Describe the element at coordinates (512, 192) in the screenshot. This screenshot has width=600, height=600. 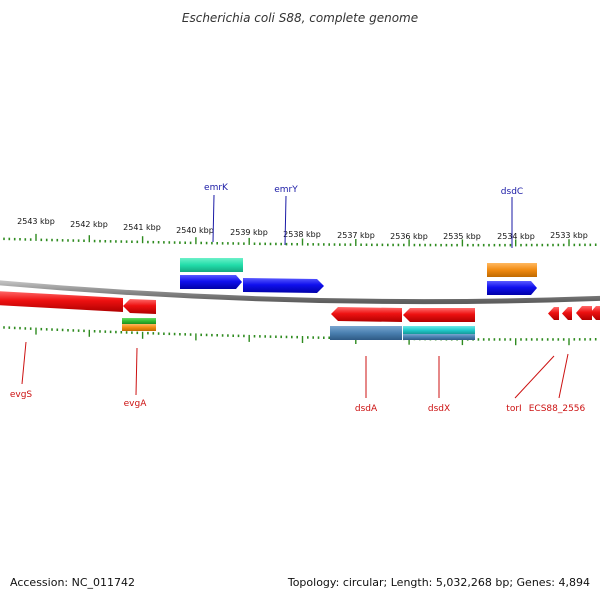
I see `gene-label-dsdC: dsdC` at that location.